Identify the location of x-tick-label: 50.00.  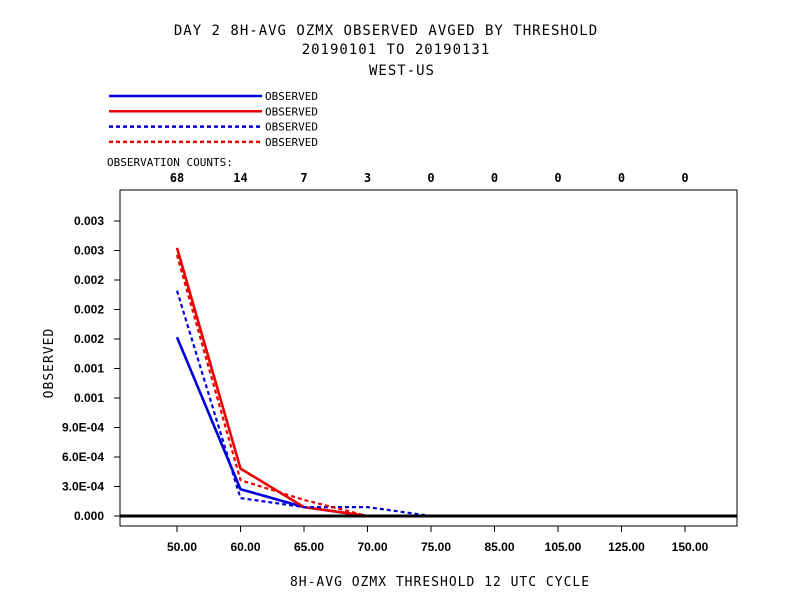
(182, 547).